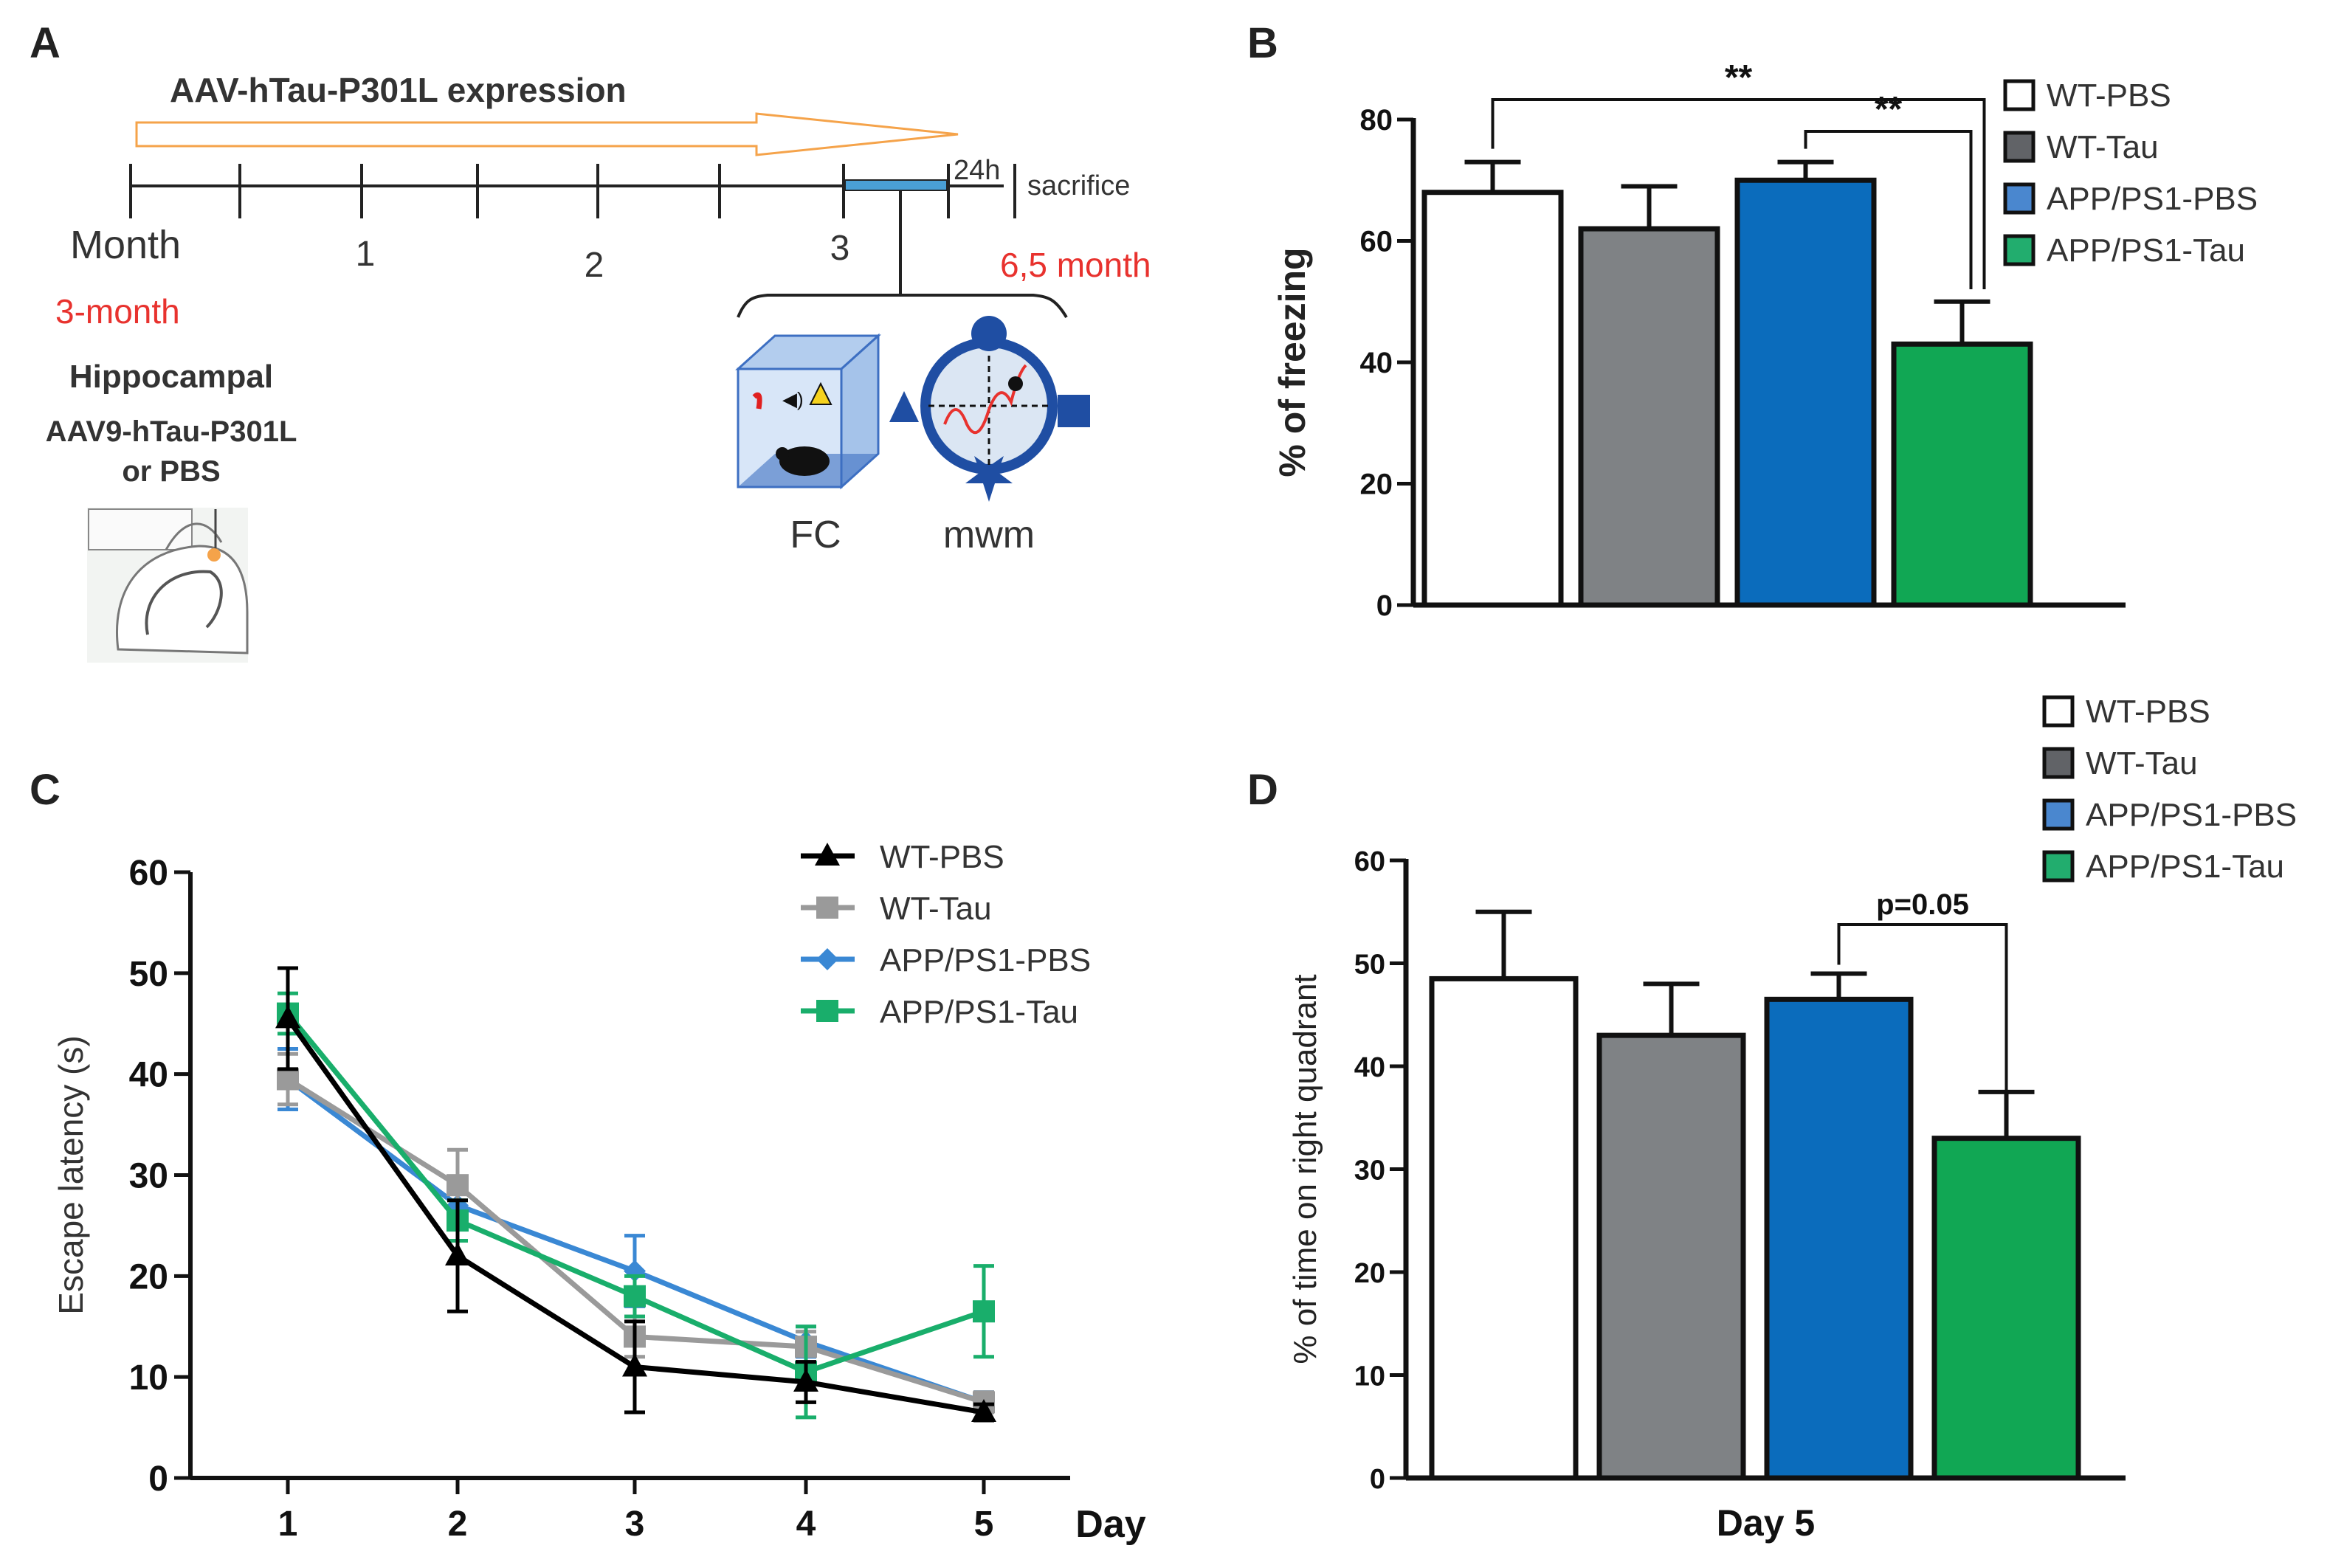 This screenshot has height=1568, width=2344. What do you see at coordinates (2058, 711) in the screenshot?
I see `legend-swatch-wt-pbs` at bounding box center [2058, 711].